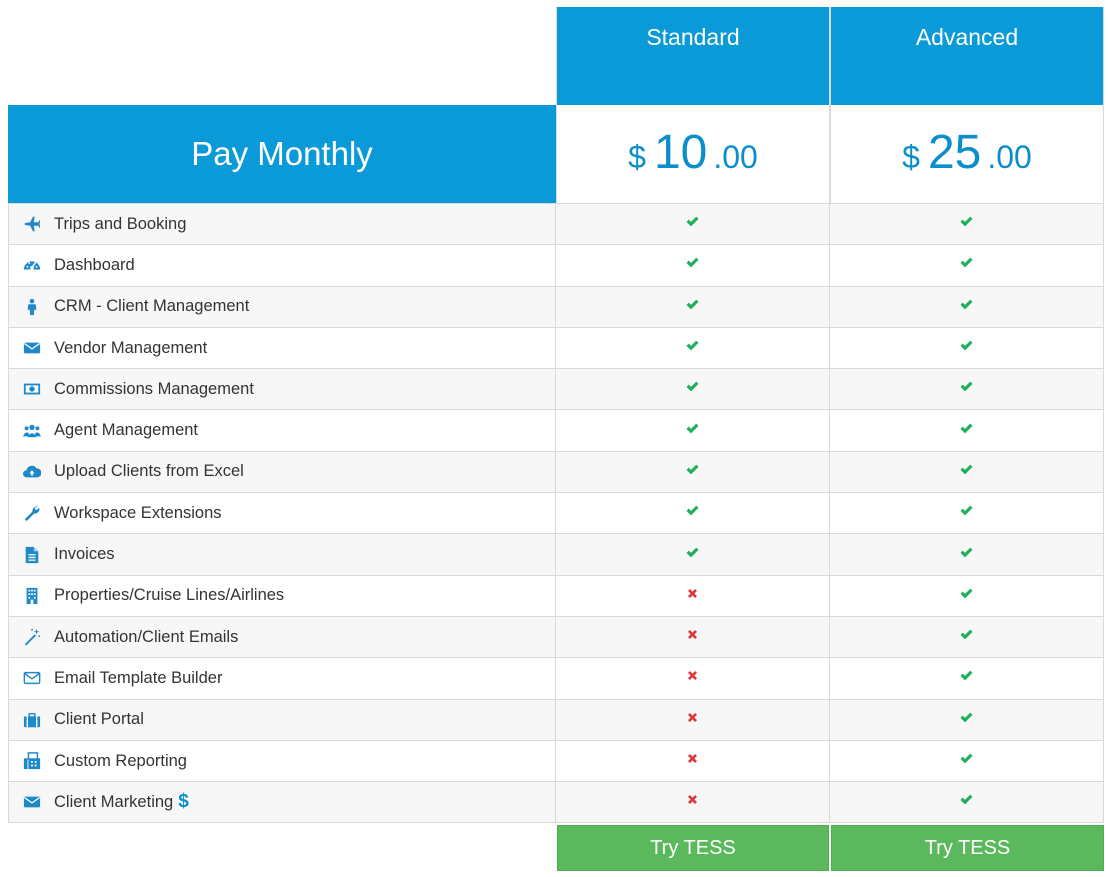 Image resolution: width=1108 pixels, height=877 pixels. I want to click on plan-header-advanced: Advanced, so click(967, 56).